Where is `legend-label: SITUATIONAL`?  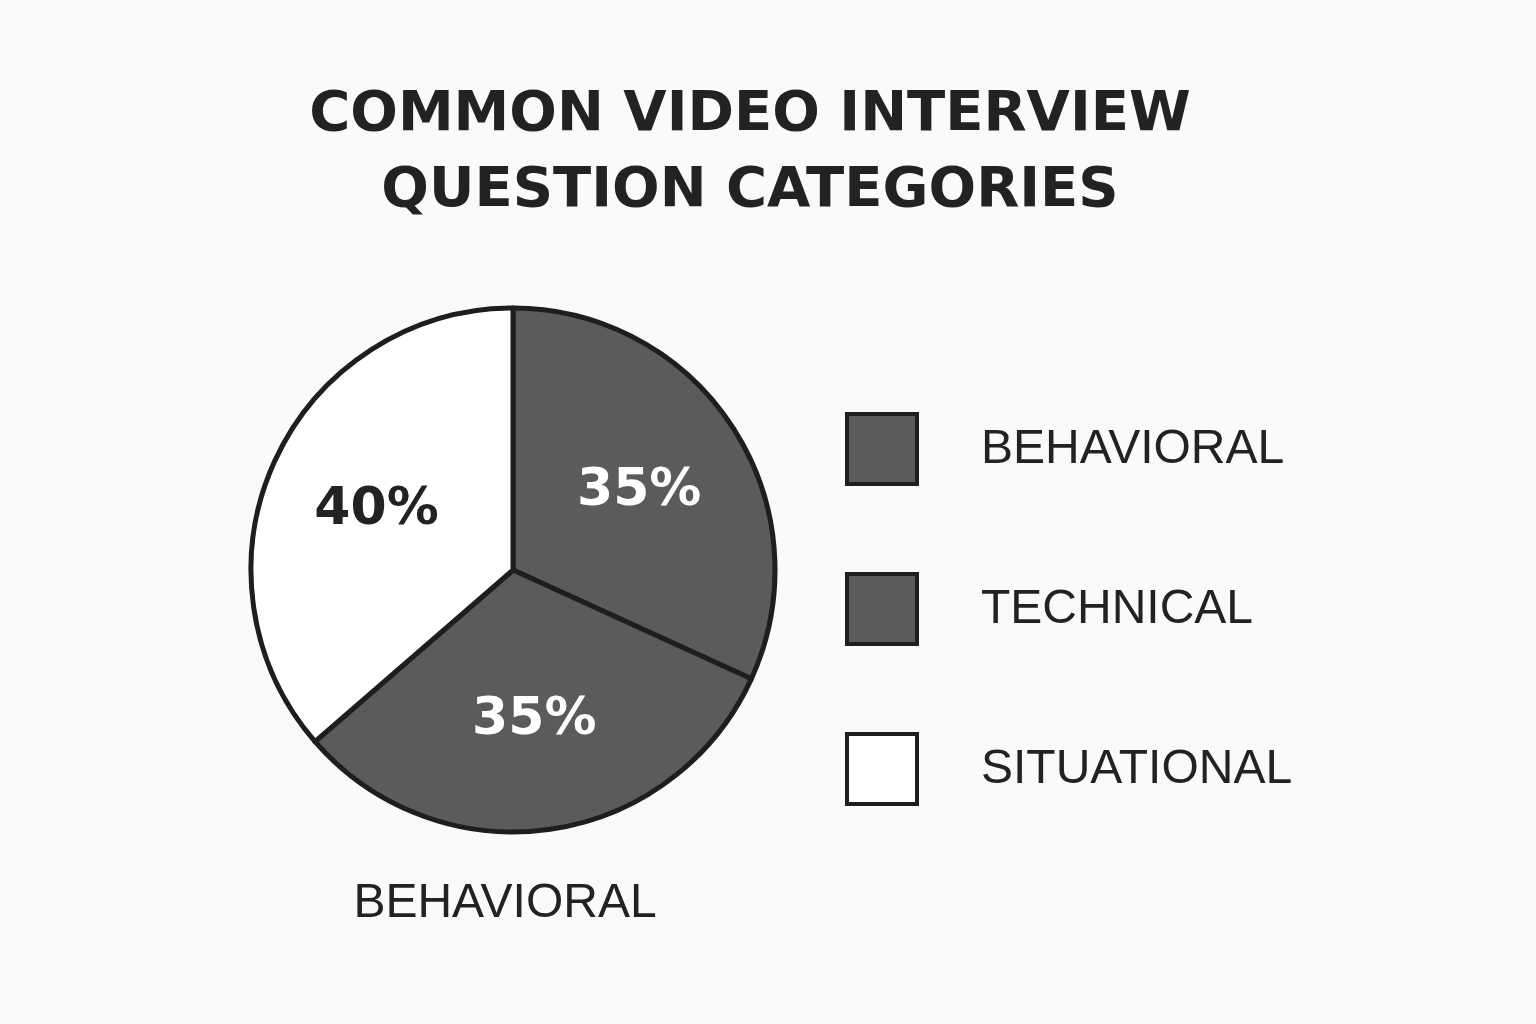
legend-label: SITUATIONAL is located at coordinates (1137, 766).